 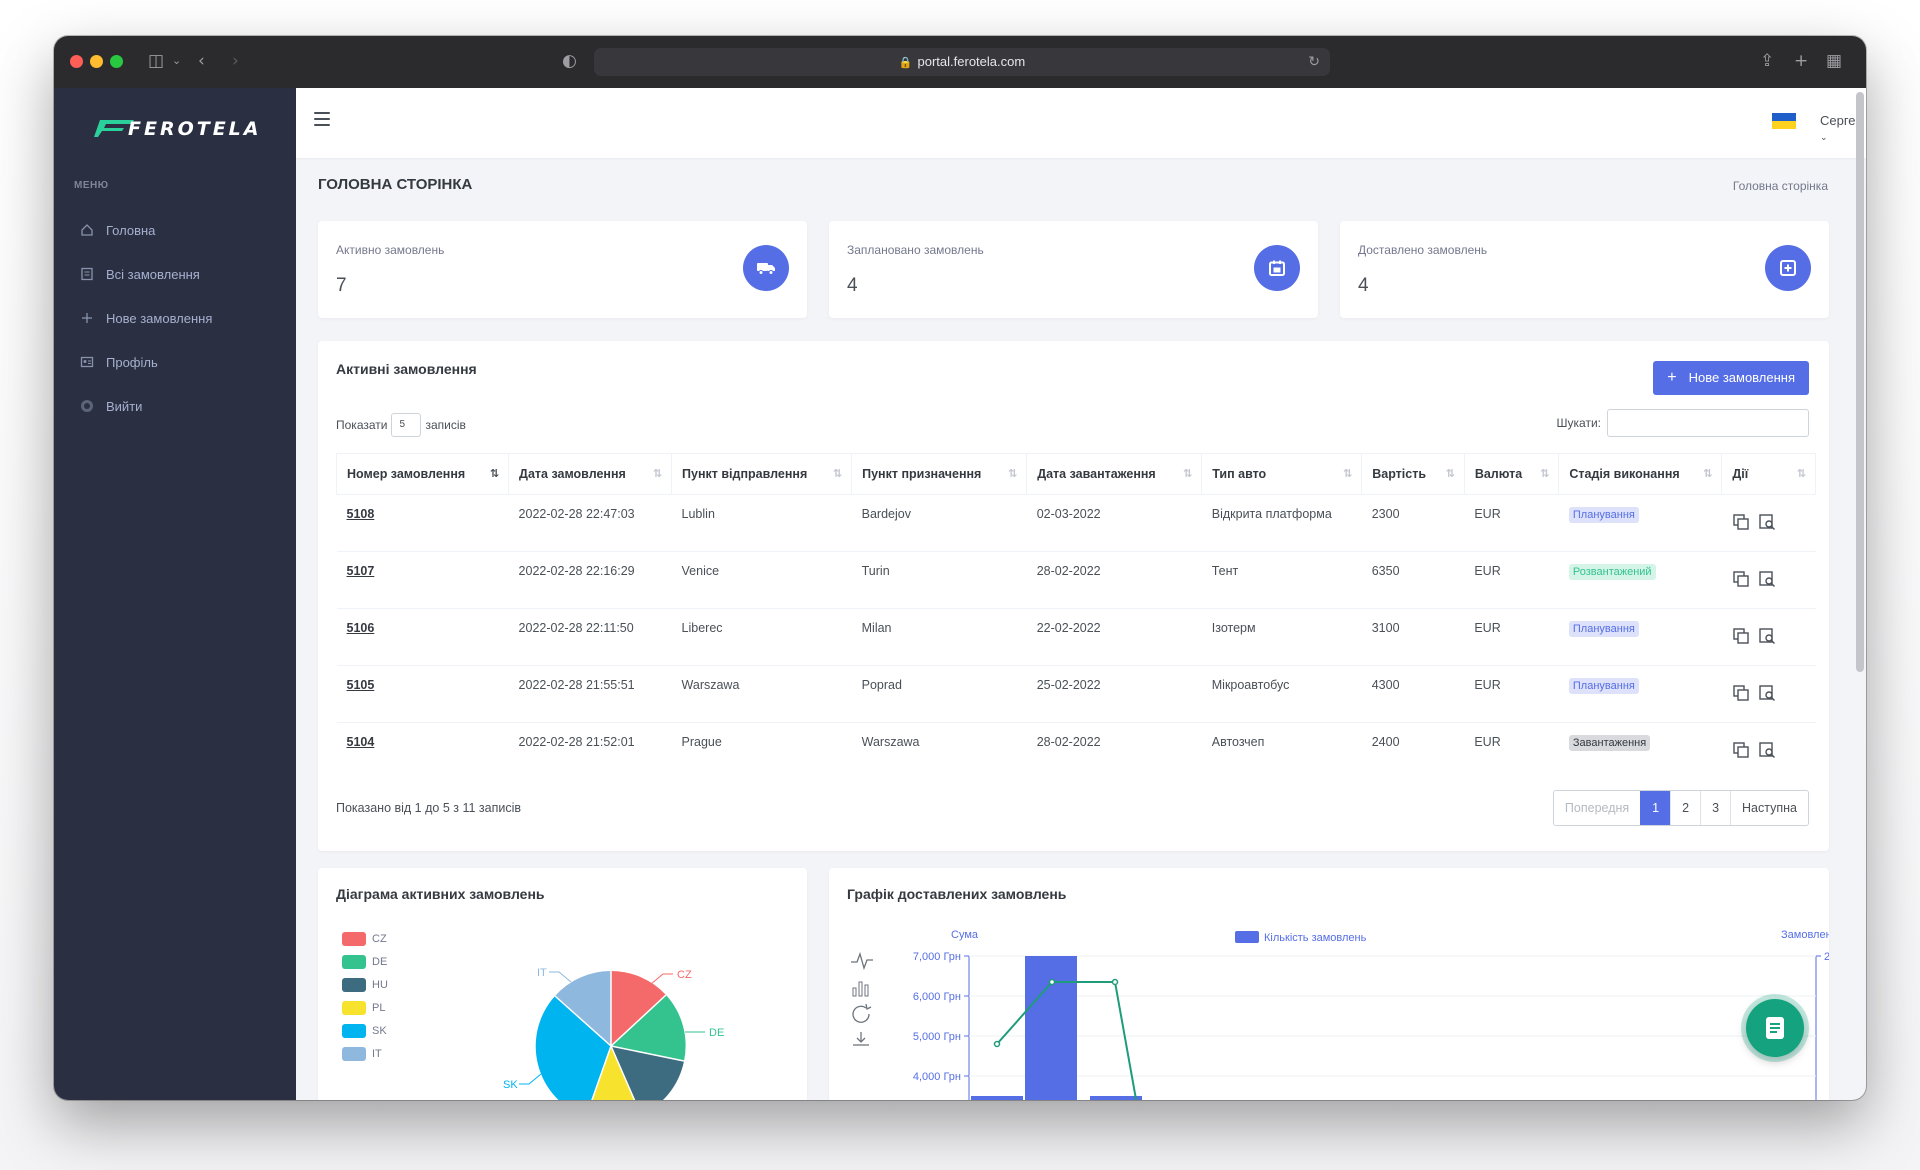 I want to click on legend-label: CZ, so click(x=379, y=939).